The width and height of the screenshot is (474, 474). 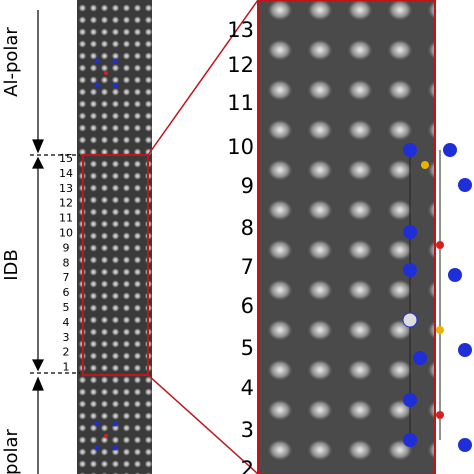 What do you see at coordinates (11, 62) in the screenshot?
I see `region-label: Al-polar` at bounding box center [11, 62].